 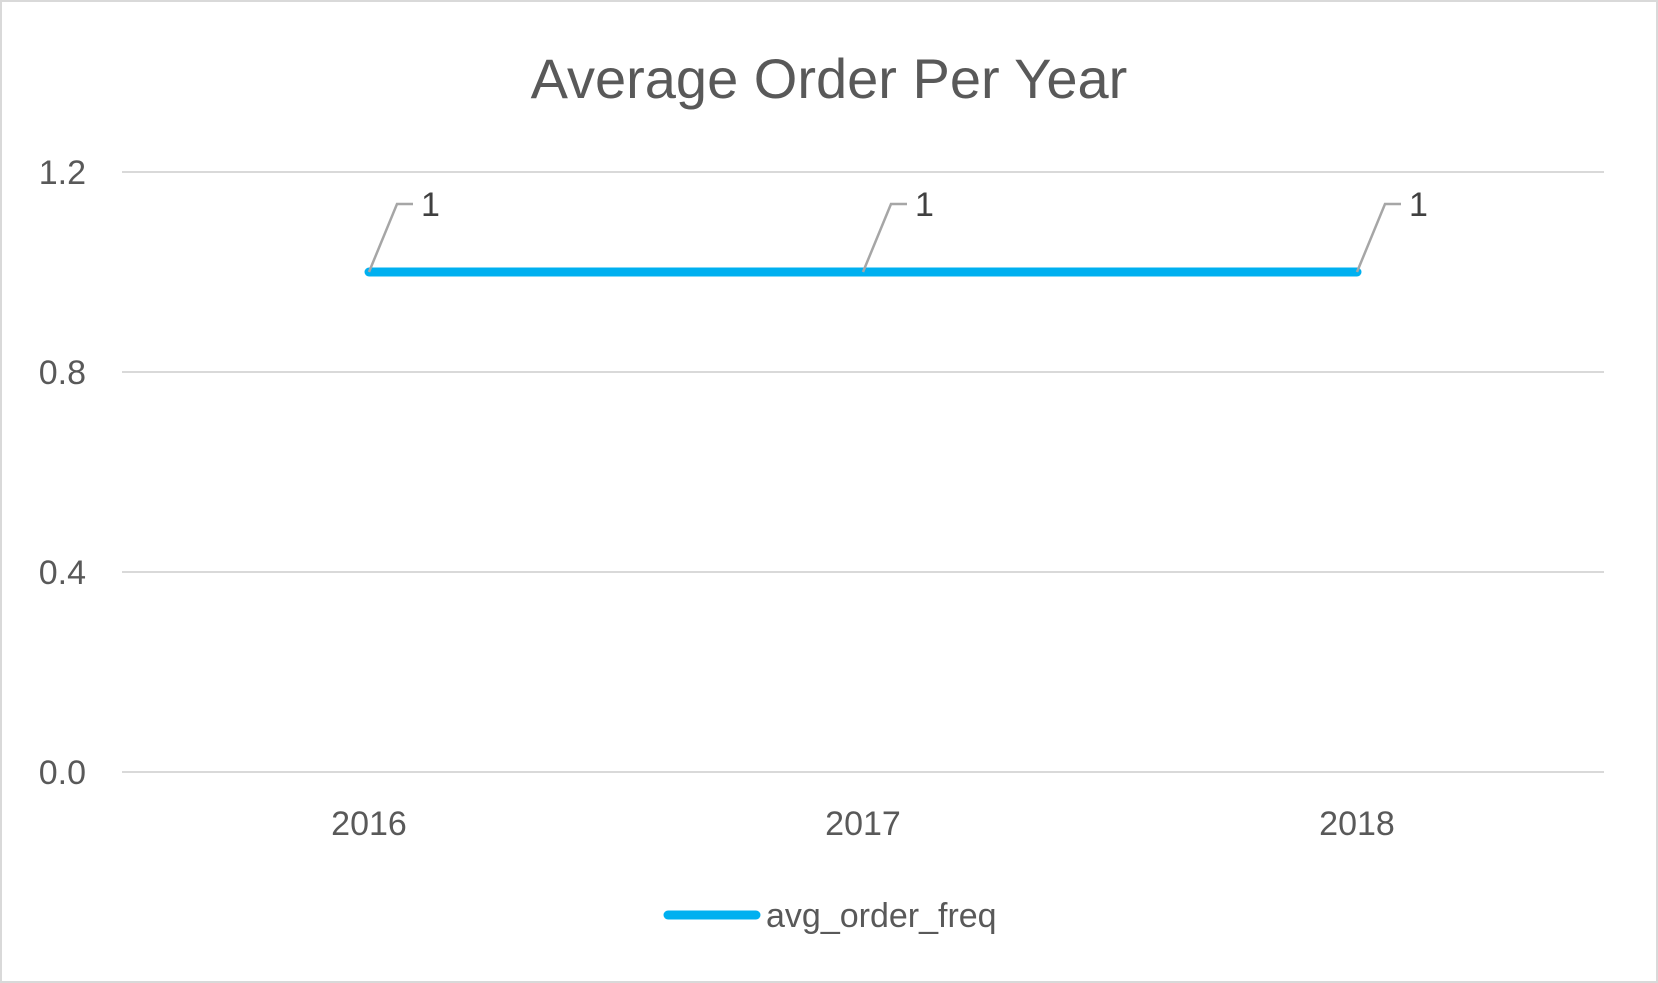 I want to click on y-tick-label: 1.2, so click(x=62, y=173).